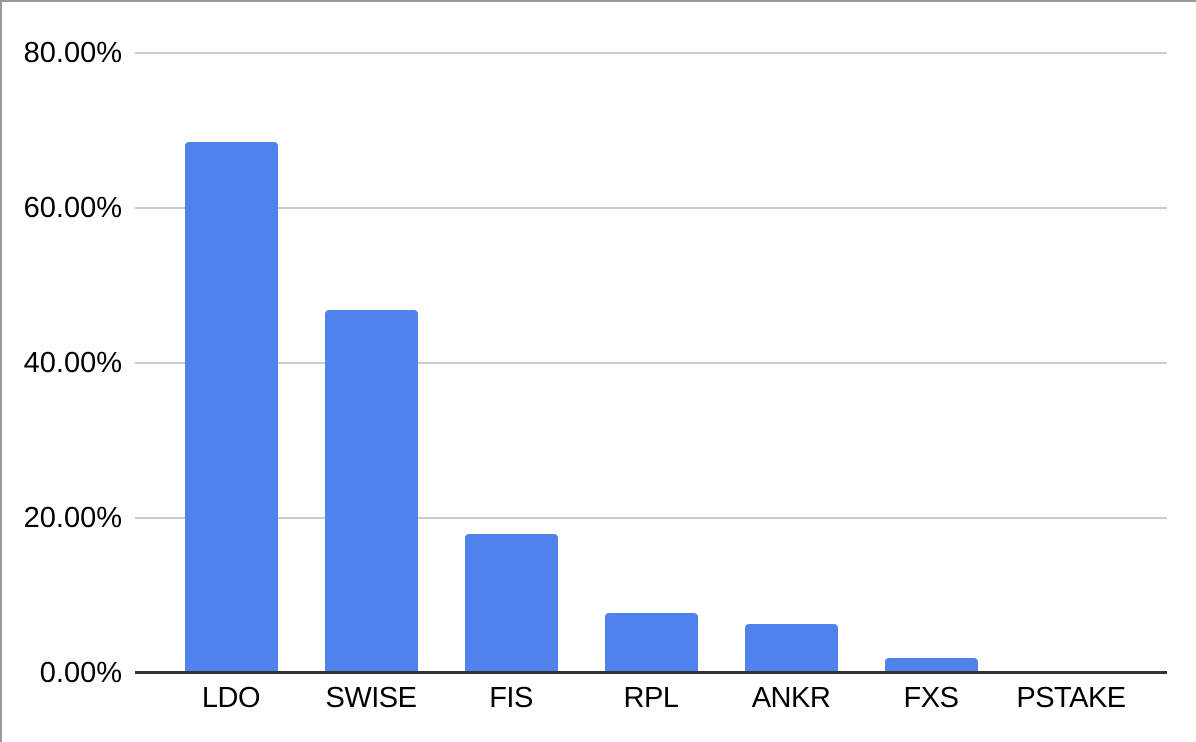 The height and width of the screenshot is (742, 1196). I want to click on y-axis-tick-label: 60.00%, so click(72, 208).